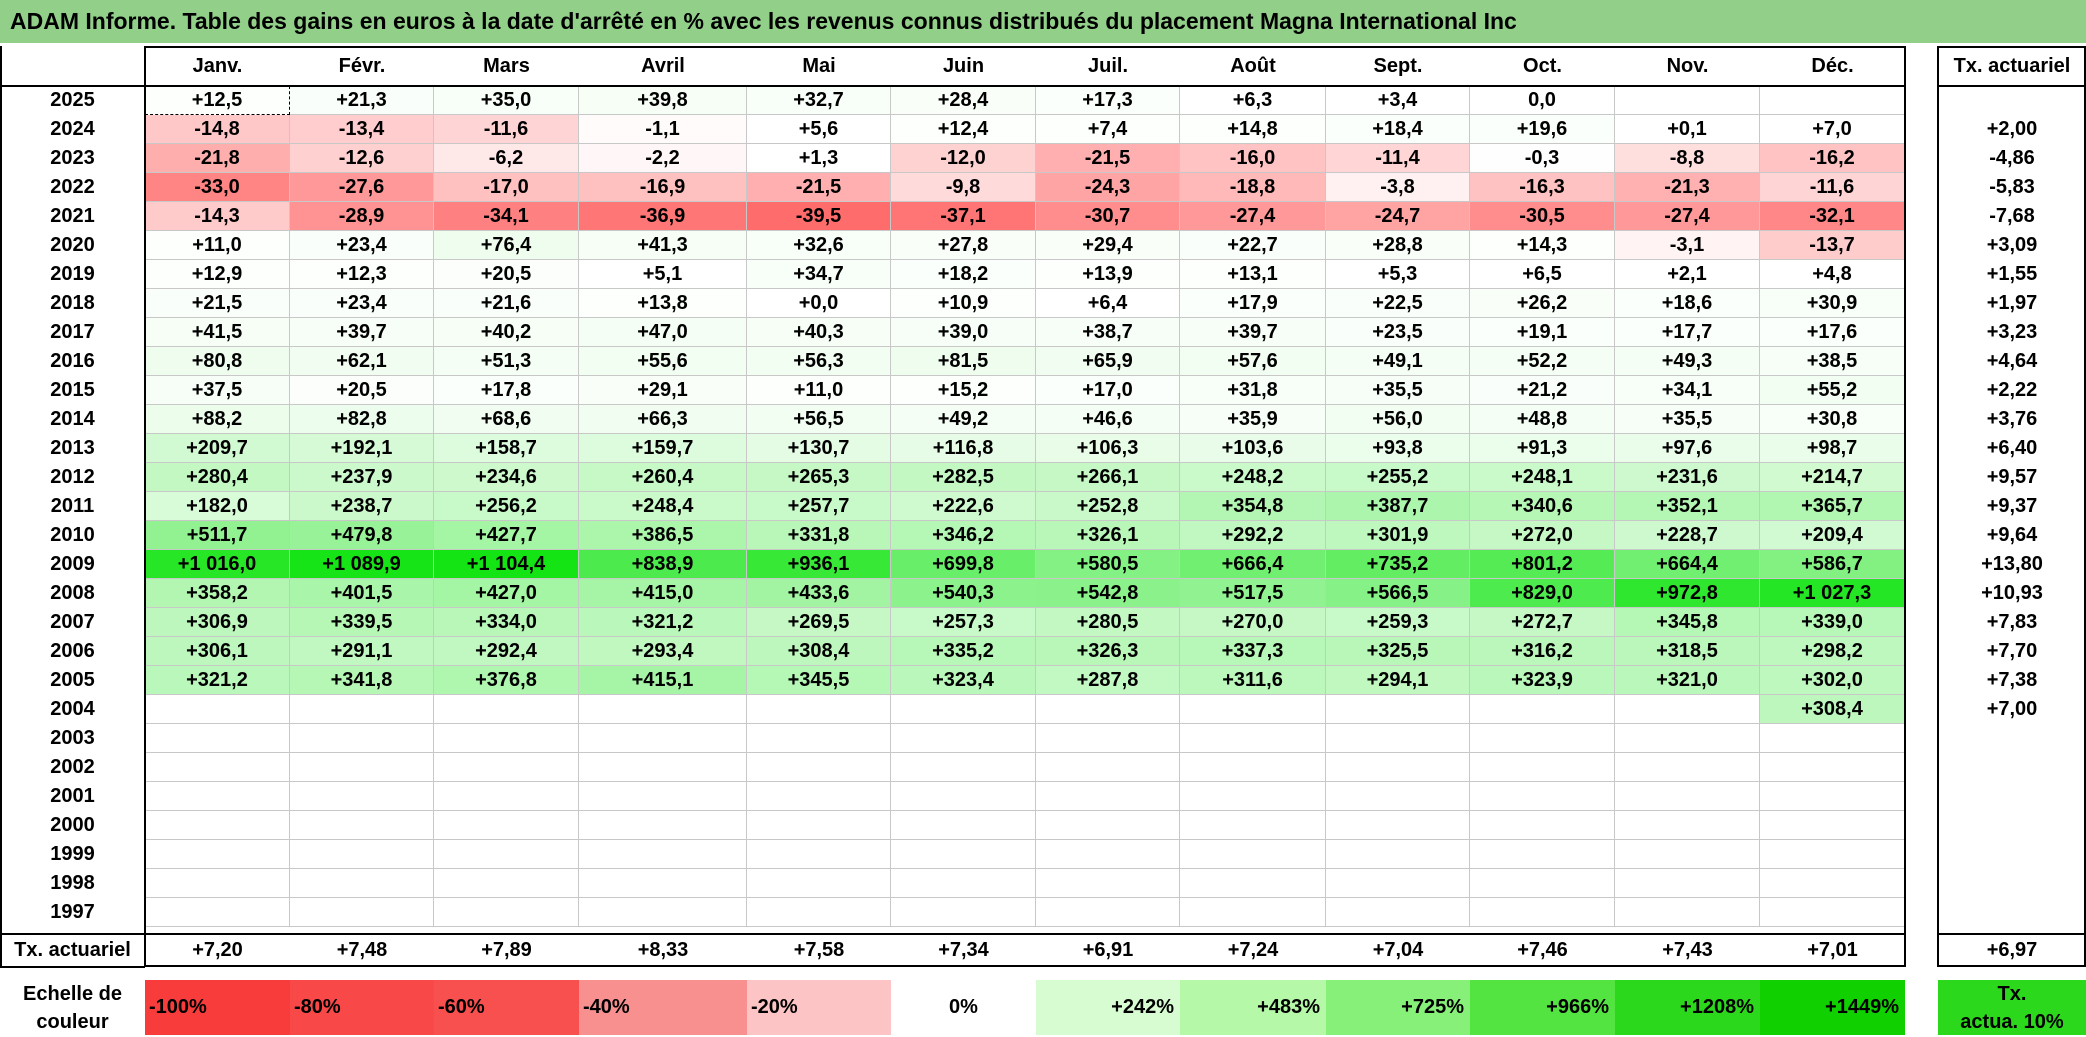  What do you see at coordinates (1398, 187) in the screenshot?
I see `table-cell: -3,8` at bounding box center [1398, 187].